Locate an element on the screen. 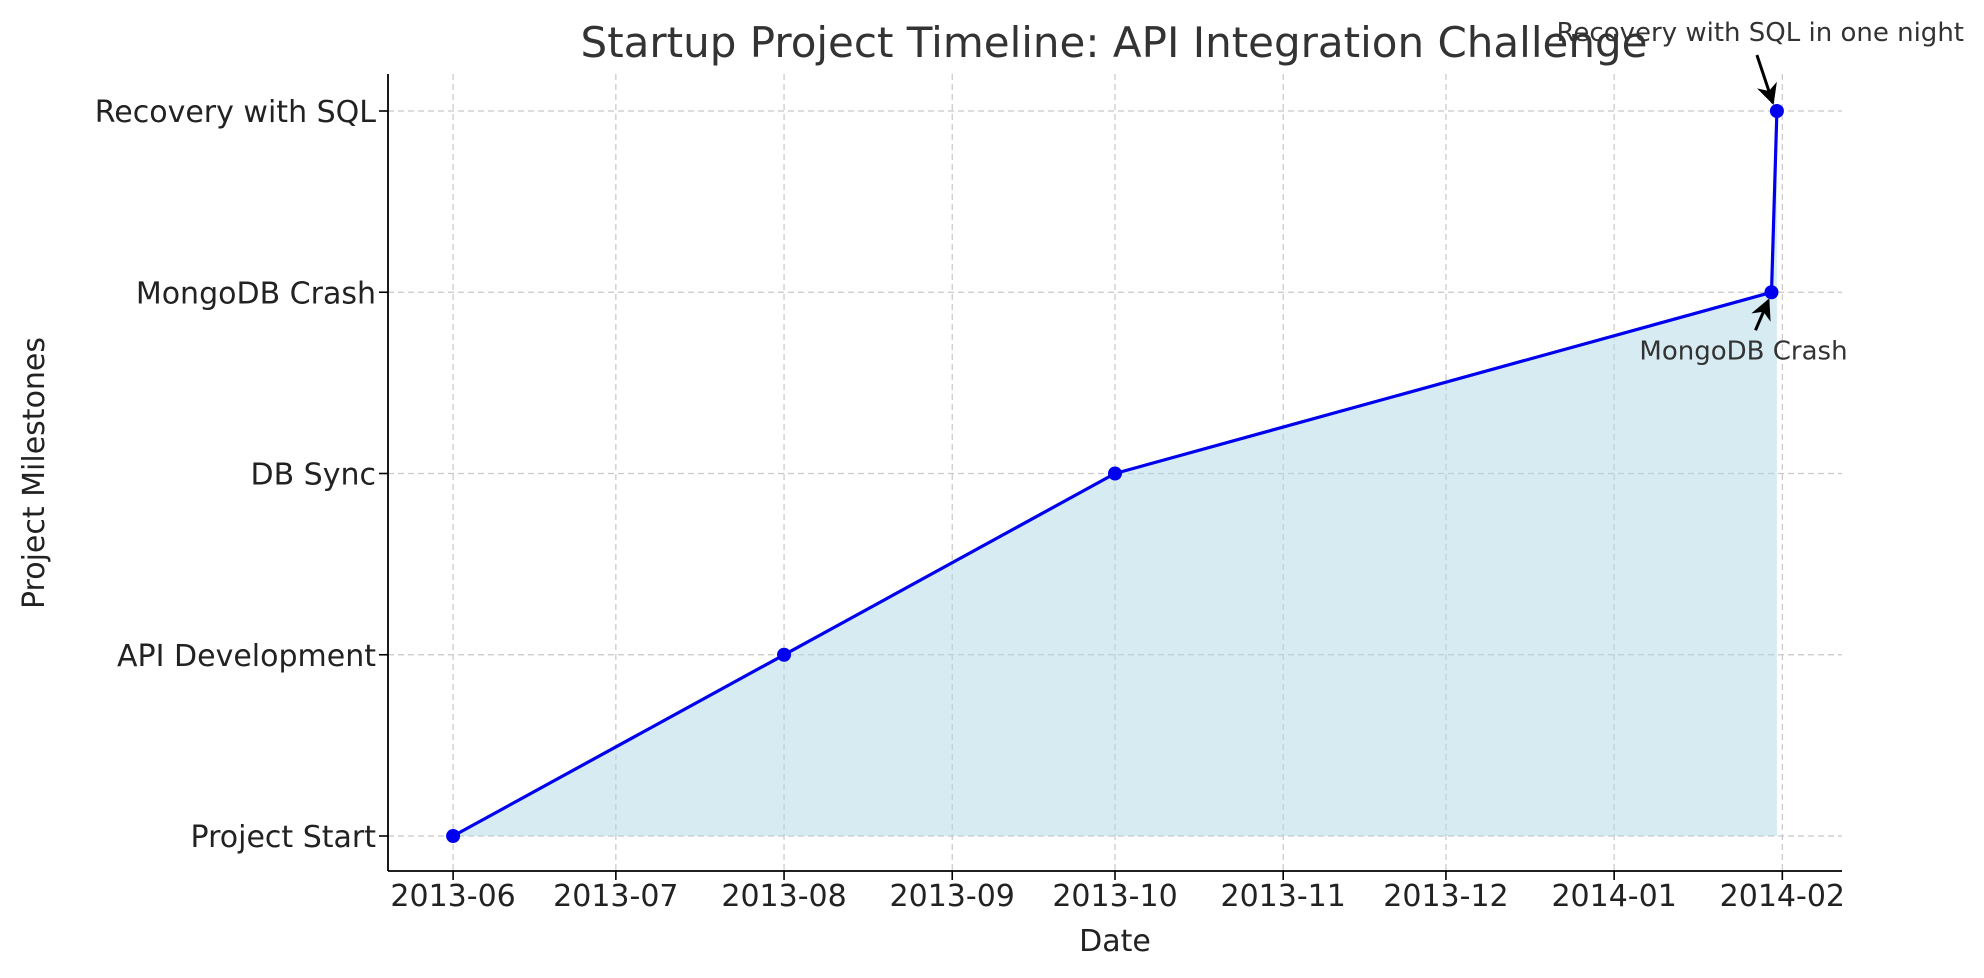 The width and height of the screenshot is (1984, 978). x-tick-label: 2013-09 is located at coordinates (952, 896).